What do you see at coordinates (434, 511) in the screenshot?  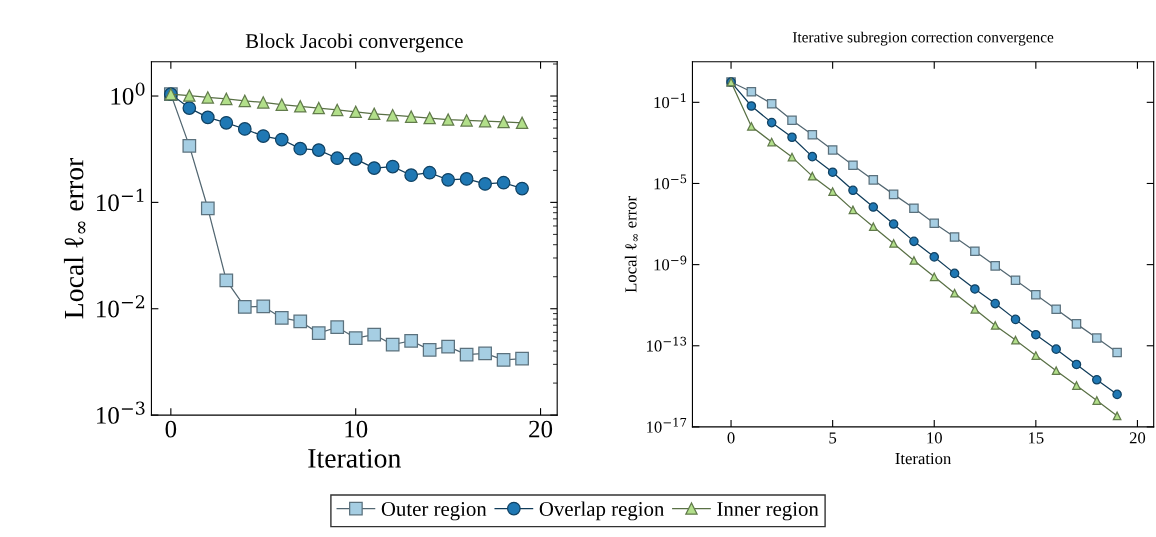 I see `legend-label: Outer region` at bounding box center [434, 511].